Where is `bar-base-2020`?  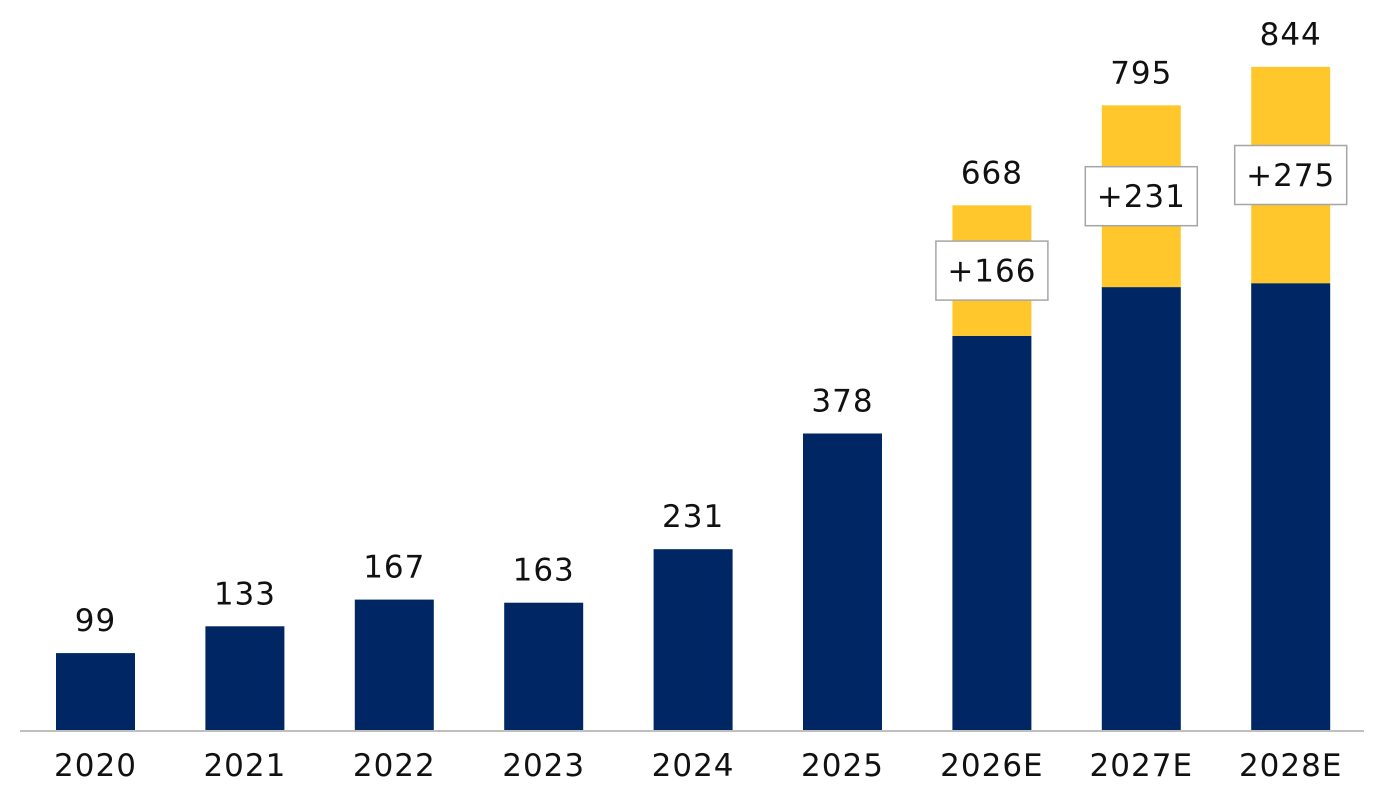
bar-base-2020 is located at coordinates (95, 692).